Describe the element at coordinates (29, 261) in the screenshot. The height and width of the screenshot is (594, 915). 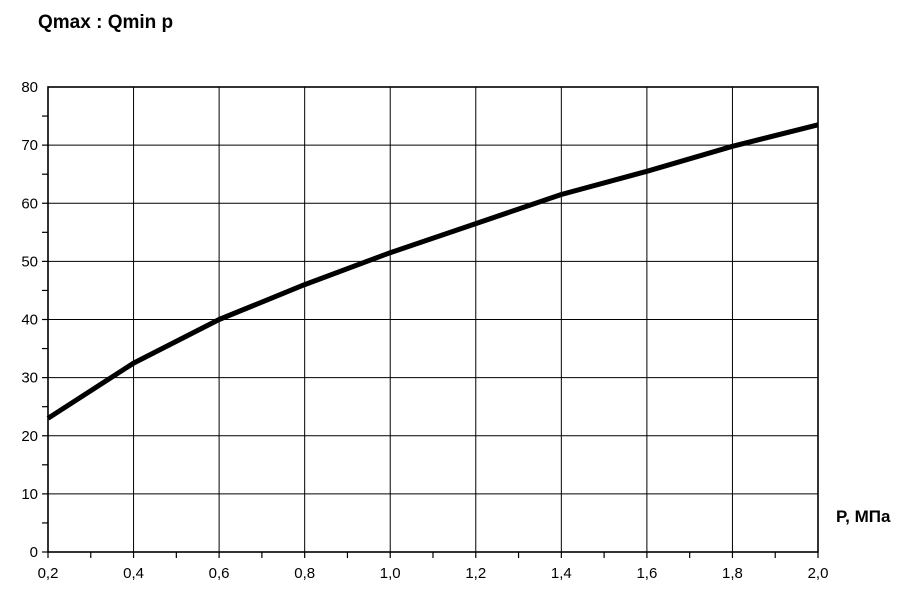
I see `y-tick-label: 50` at that location.